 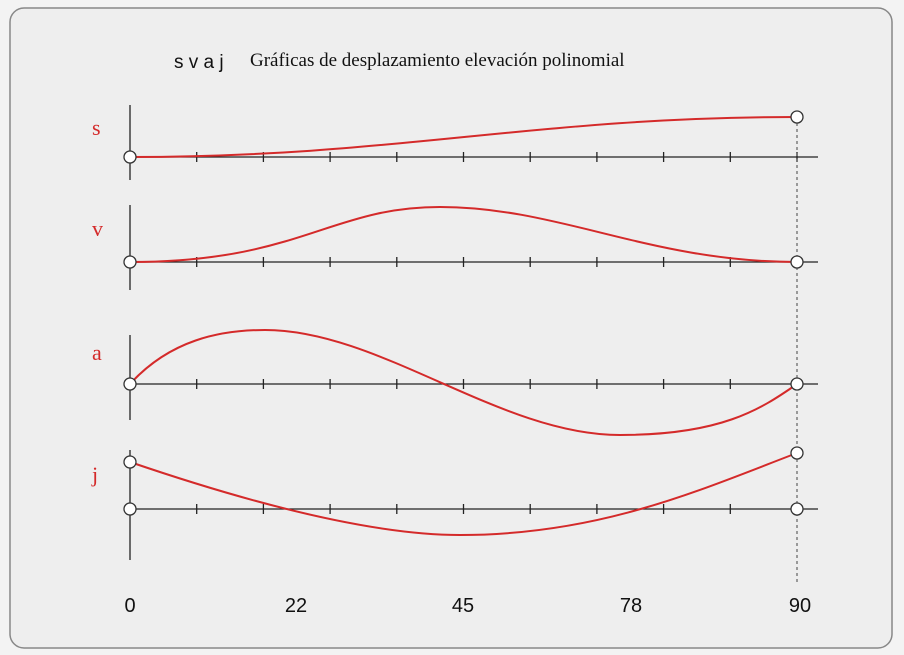 What do you see at coordinates (97, 228) in the screenshot?
I see `curve-label: v` at bounding box center [97, 228].